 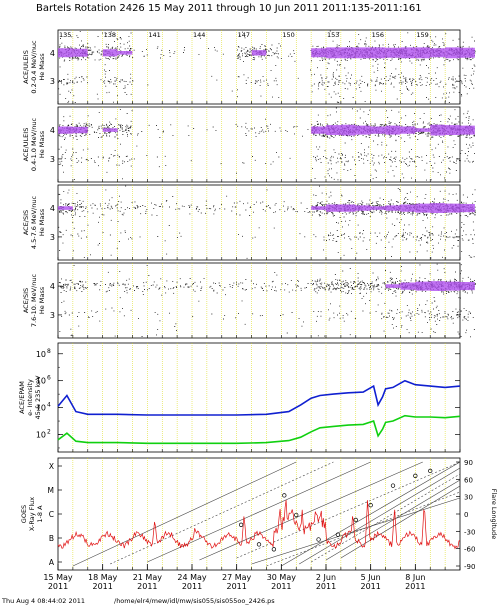 I want to click on y-axis-label: 45 & 235 keV, so click(x=38, y=397).